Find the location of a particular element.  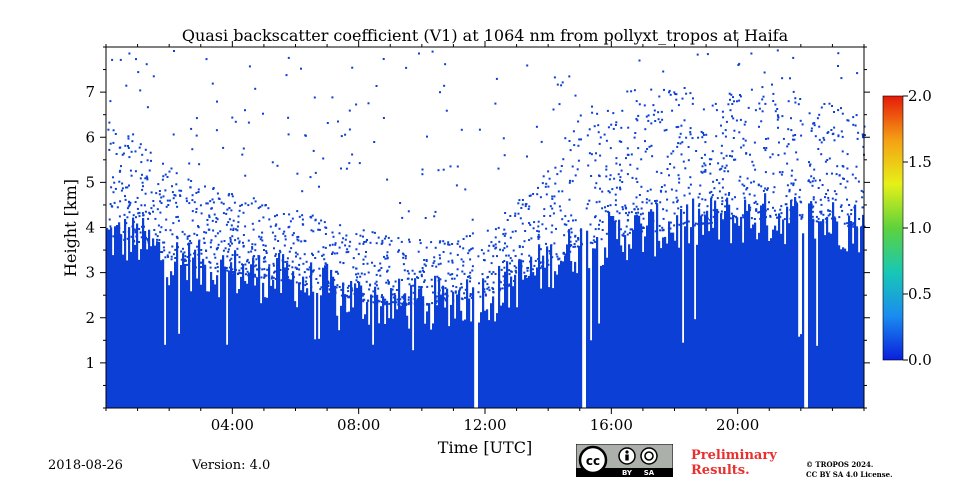

colorbar-ticks: 0.00.51.01.52.0 is located at coordinates (917, 228).